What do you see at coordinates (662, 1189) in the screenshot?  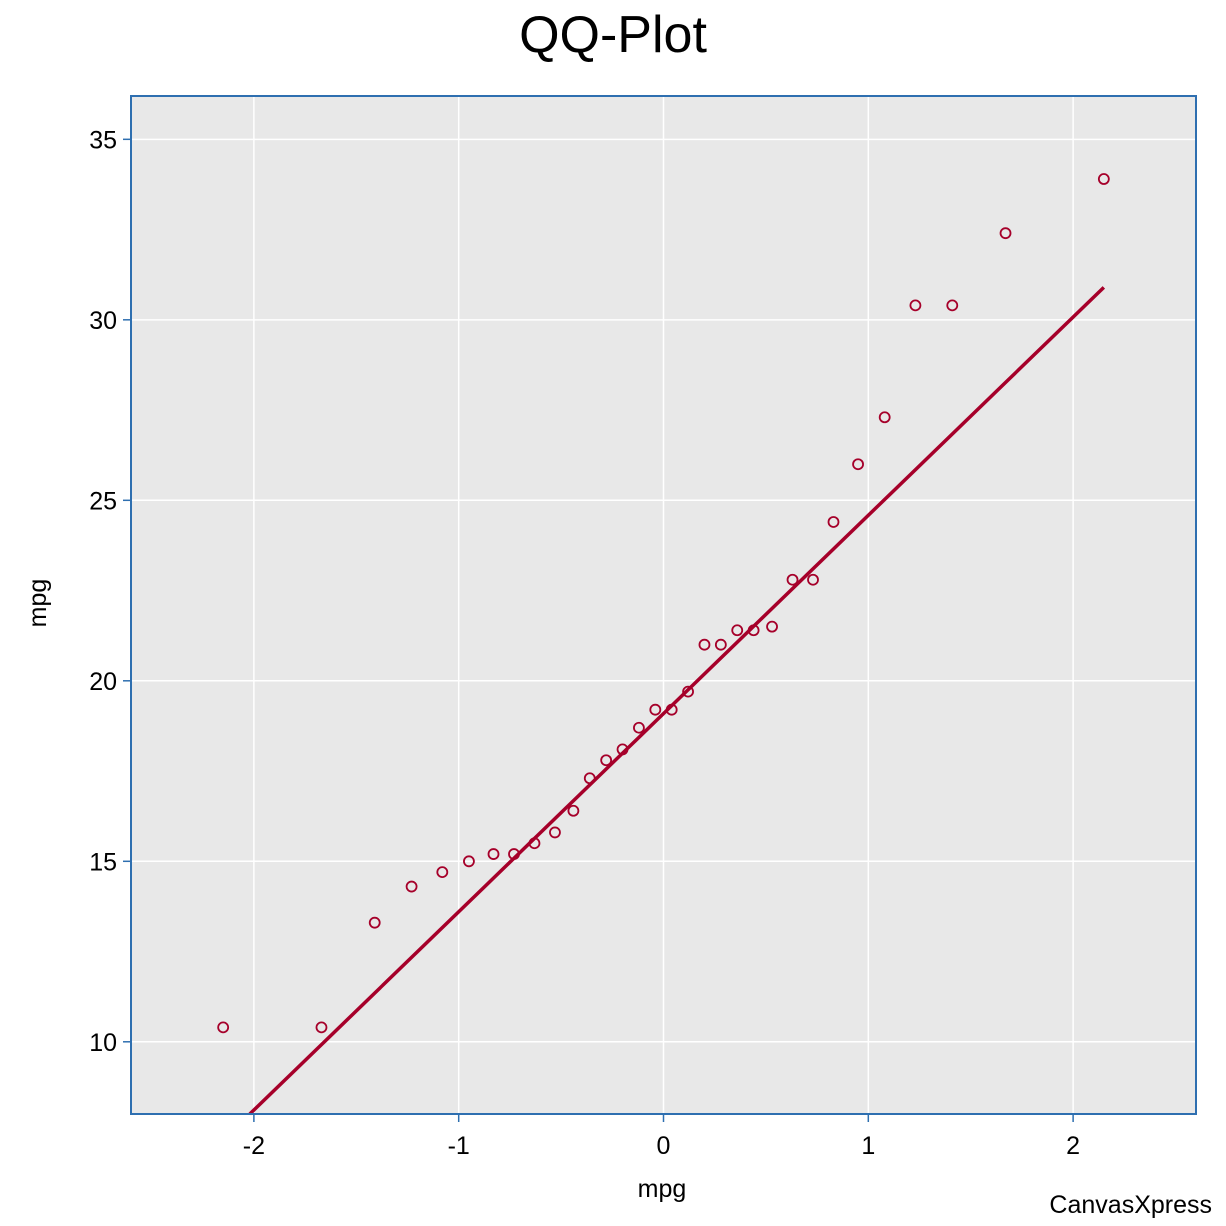 I see `x-axis-label: mpg` at bounding box center [662, 1189].